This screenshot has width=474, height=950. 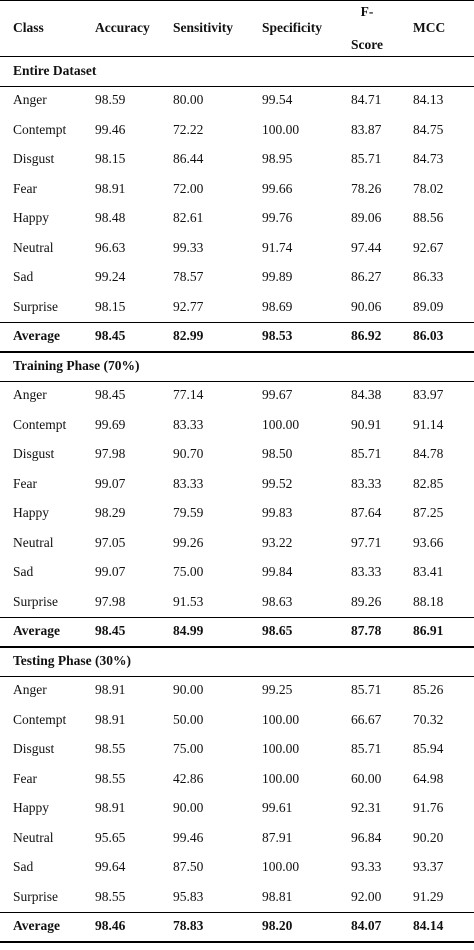 I want to click on table-row: Contempt 99.69 83.33 100.00 90.91 91.14, so click(x=237, y=425).